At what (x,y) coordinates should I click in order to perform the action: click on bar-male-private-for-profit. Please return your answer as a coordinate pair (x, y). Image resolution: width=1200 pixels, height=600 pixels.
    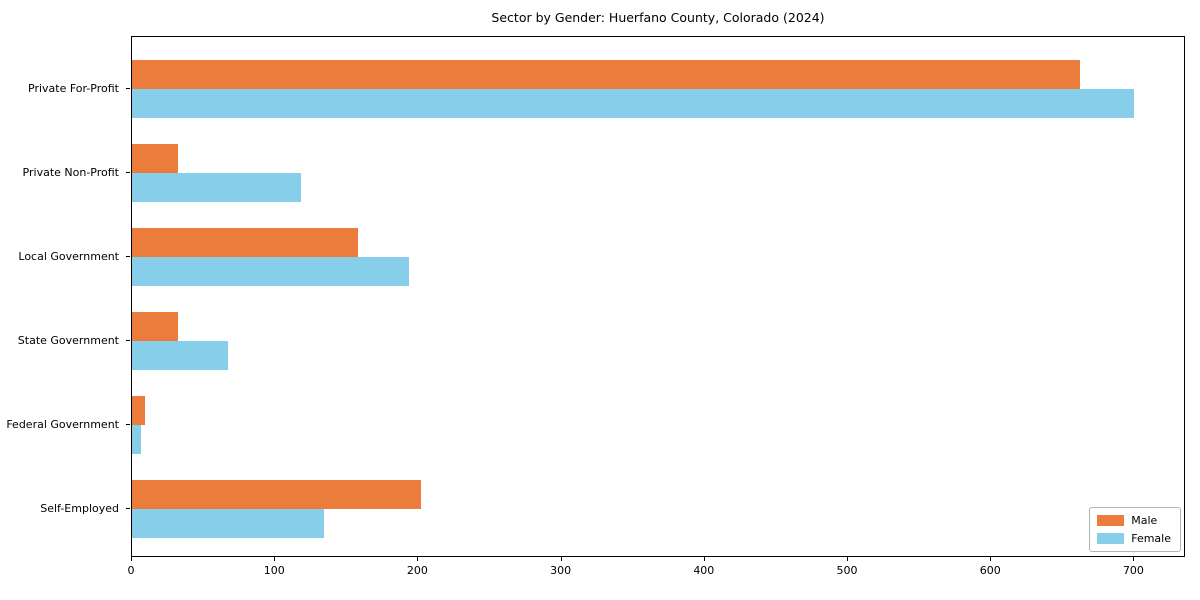
    Looking at the image, I should click on (606, 74).